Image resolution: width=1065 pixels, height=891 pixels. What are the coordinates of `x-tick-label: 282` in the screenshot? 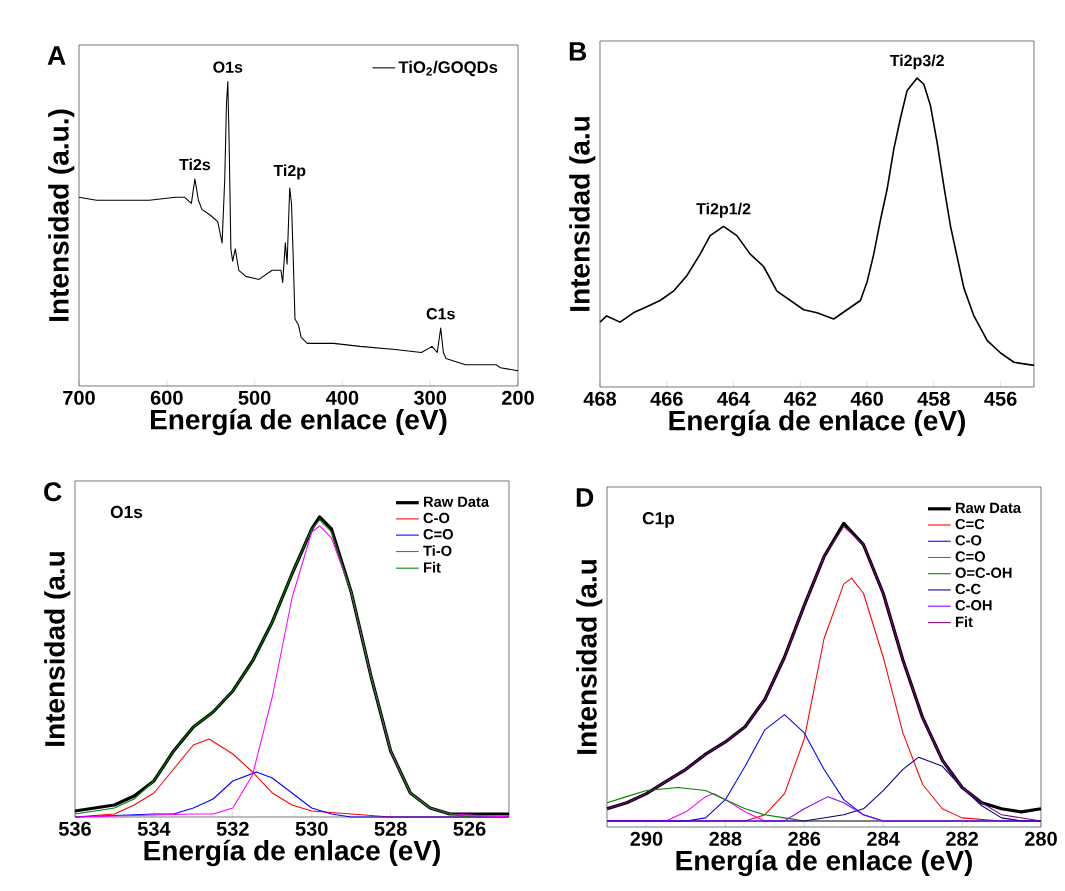 It's located at (962, 838).